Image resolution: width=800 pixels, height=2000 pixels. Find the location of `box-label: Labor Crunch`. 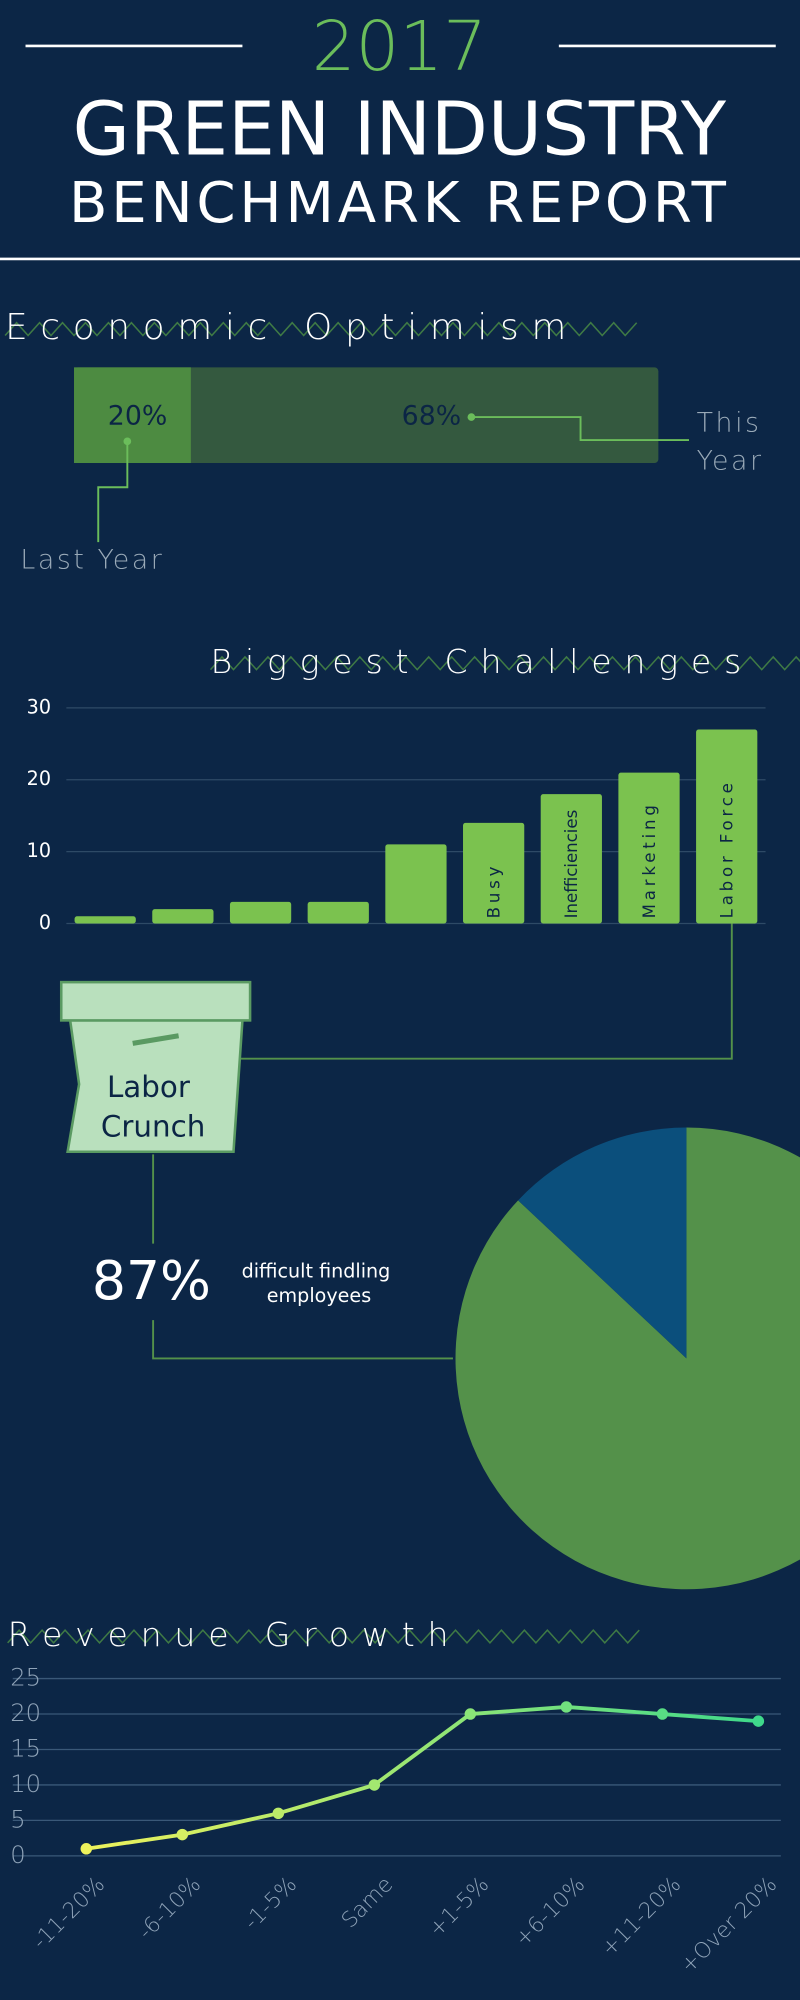

box-label: Labor Crunch is located at coordinates (153, 1107).